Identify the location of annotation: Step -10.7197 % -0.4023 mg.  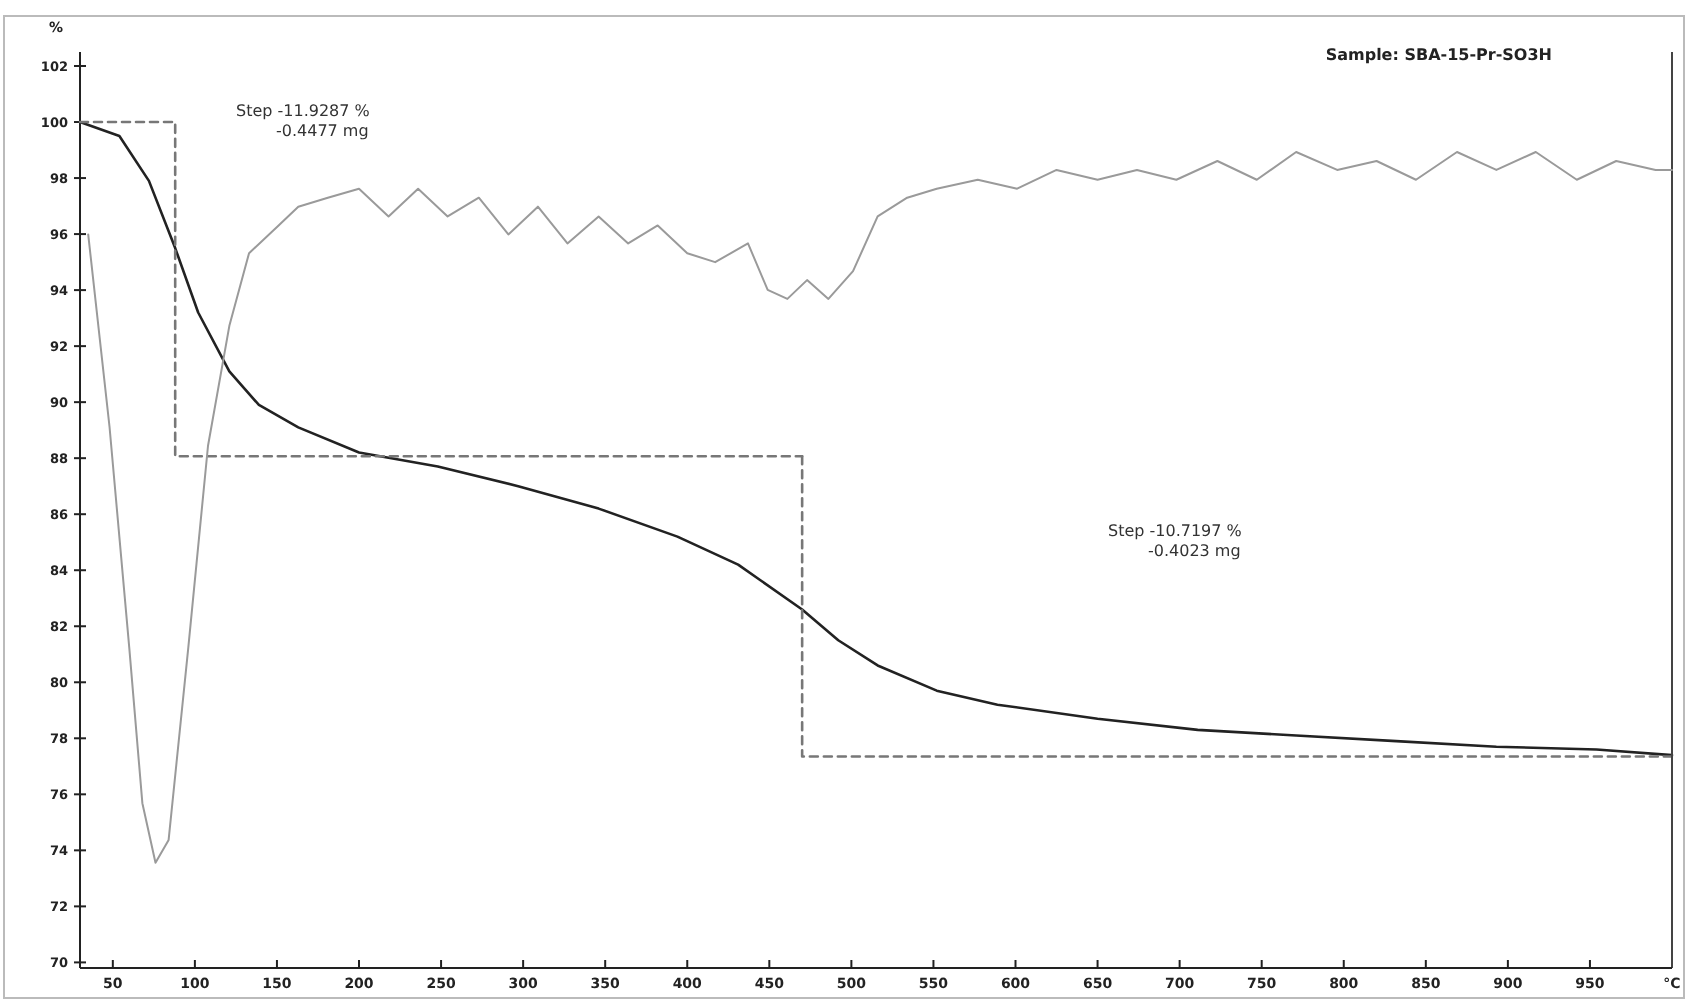
(1175, 541).